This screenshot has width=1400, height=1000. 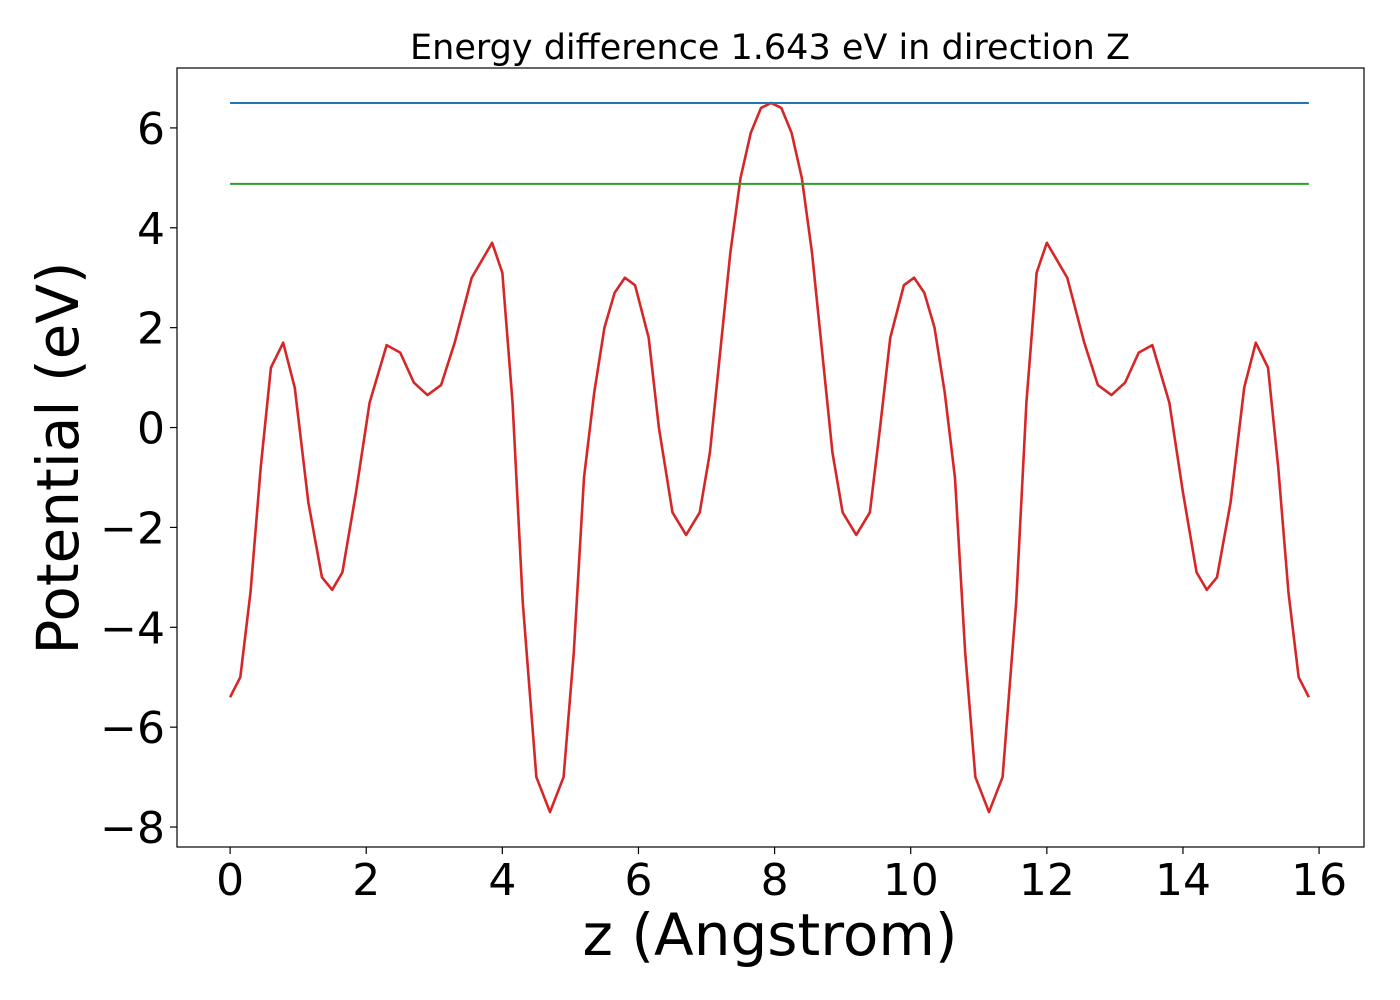 I want to click on x-tick-label: 12, so click(x=1047, y=880).